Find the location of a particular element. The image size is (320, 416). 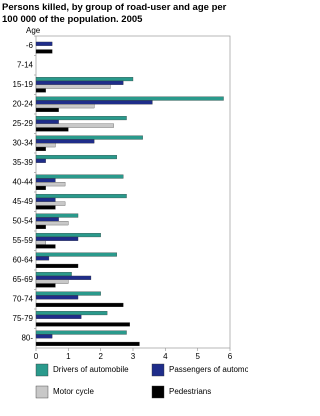

x-tick-label: 5 is located at coordinates (197, 356).